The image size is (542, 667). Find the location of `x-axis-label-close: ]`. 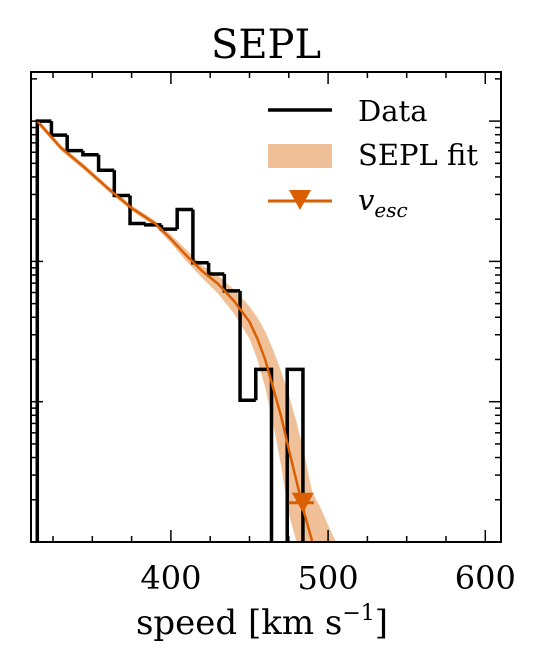

x-axis-label-close: ] is located at coordinates (381, 623).